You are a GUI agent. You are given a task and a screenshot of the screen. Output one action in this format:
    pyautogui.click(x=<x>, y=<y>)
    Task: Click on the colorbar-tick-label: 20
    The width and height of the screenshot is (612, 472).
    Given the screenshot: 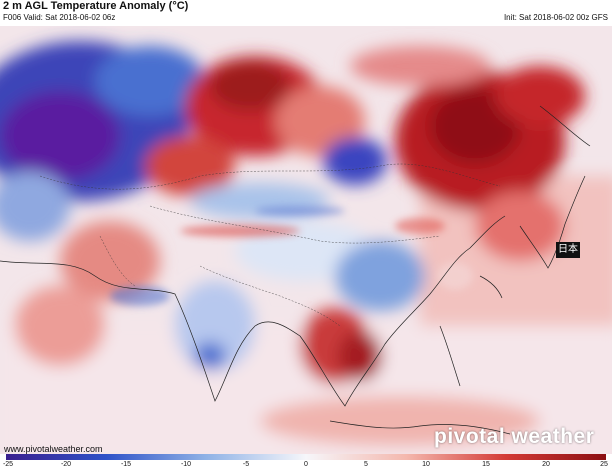 What is the action you would take?
    pyautogui.click(x=546, y=464)
    